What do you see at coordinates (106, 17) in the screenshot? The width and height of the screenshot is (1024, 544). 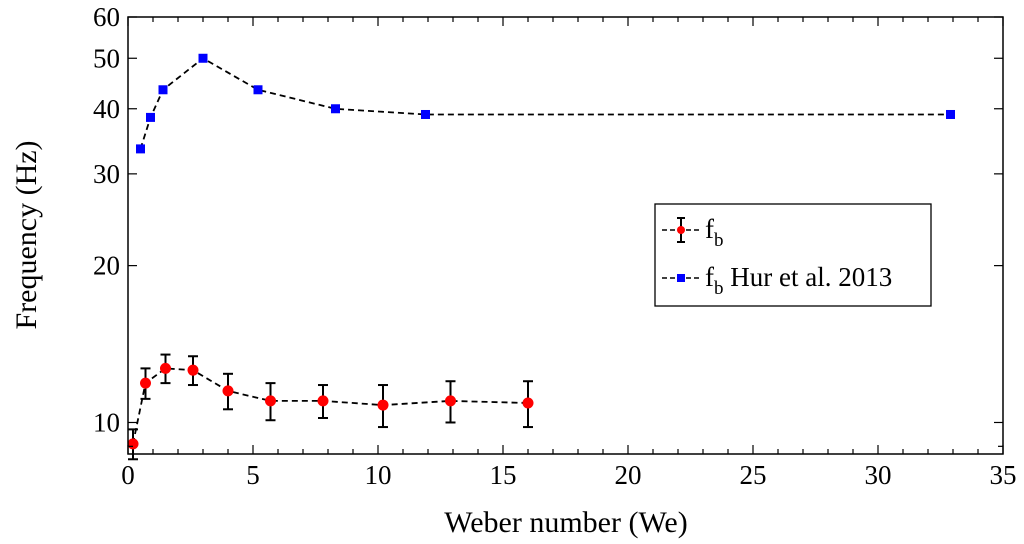 I see `y-tick-label: 60` at bounding box center [106, 17].